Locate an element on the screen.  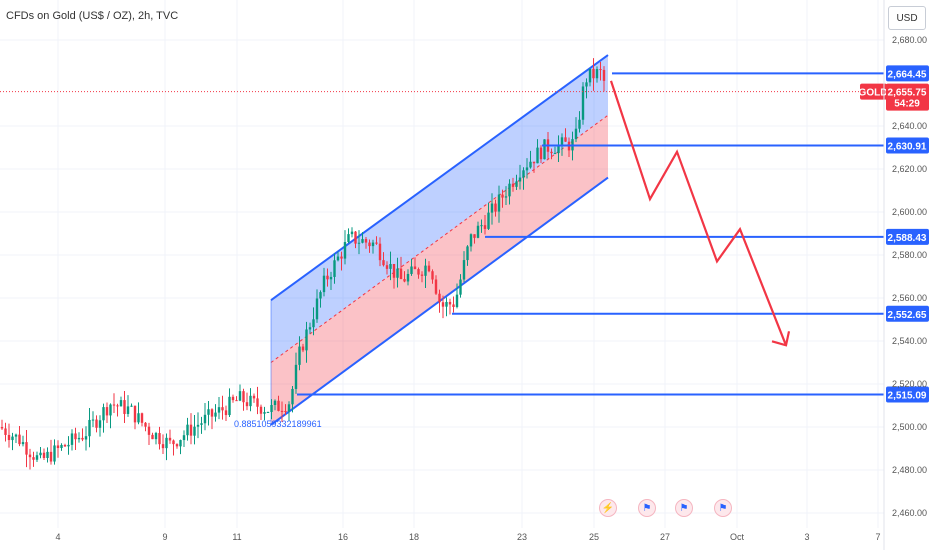
level-price-label: 2,588.43 is located at coordinates (907, 238).